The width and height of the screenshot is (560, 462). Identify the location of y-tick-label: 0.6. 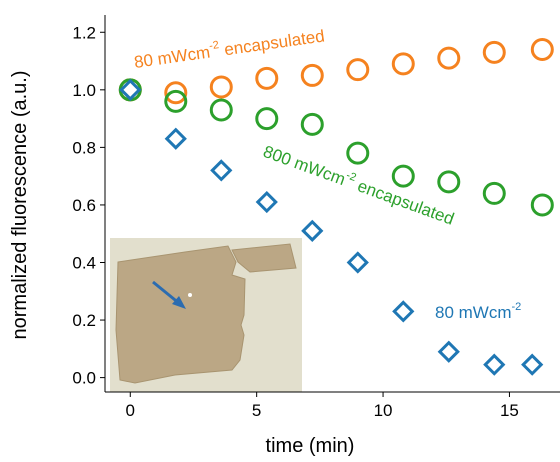
(84, 205).